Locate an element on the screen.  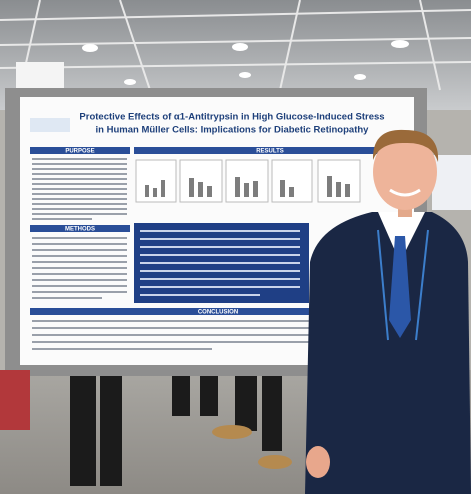
section-title: CONCLUSION is located at coordinates (218, 313).